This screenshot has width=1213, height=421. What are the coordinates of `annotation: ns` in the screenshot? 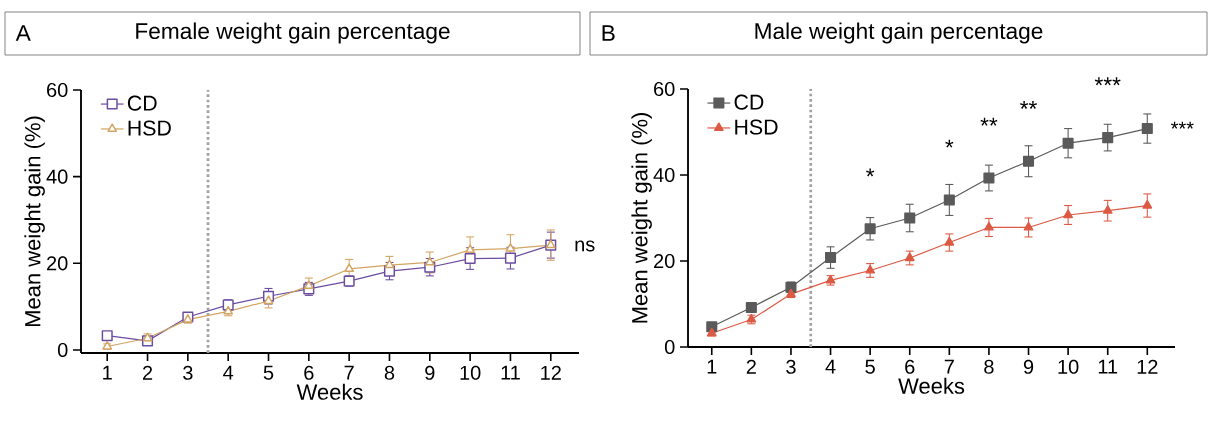 It's located at (585, 246).